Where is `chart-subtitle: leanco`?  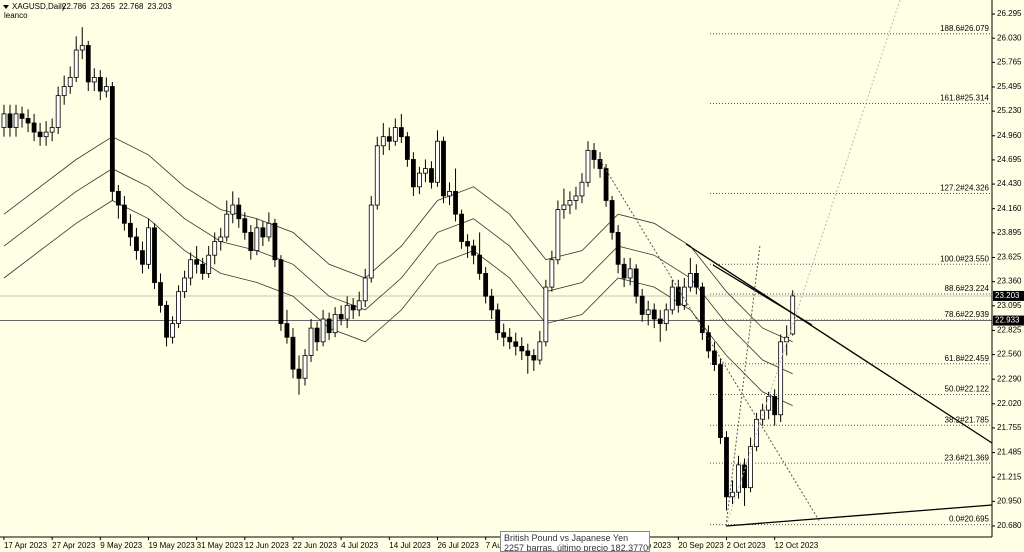 chart-subtitle: leanco is located at coordinates (16, 15).